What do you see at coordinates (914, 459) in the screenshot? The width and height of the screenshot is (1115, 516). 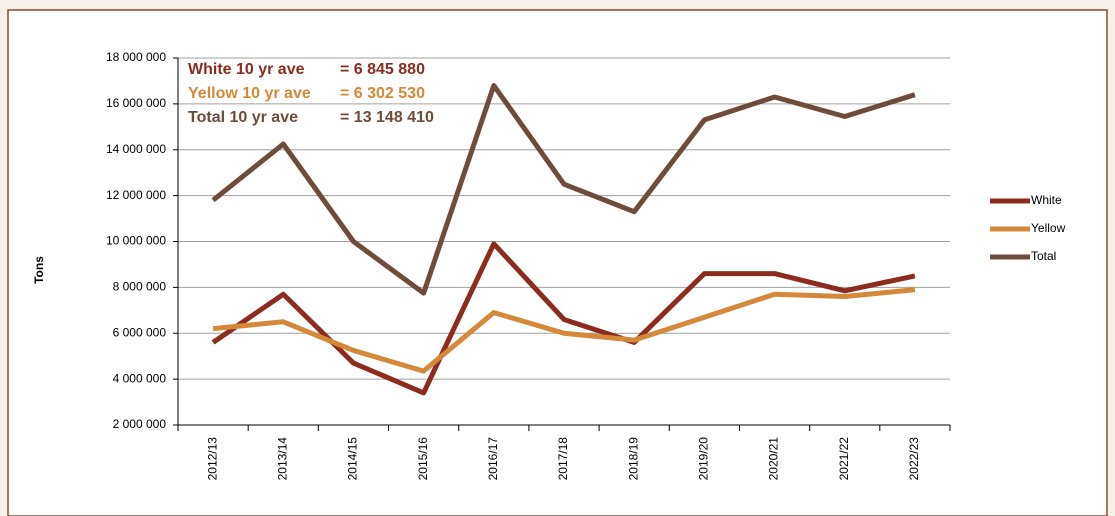 I see `x-tick-label: 2022/23` at bounding box center [914, 459].